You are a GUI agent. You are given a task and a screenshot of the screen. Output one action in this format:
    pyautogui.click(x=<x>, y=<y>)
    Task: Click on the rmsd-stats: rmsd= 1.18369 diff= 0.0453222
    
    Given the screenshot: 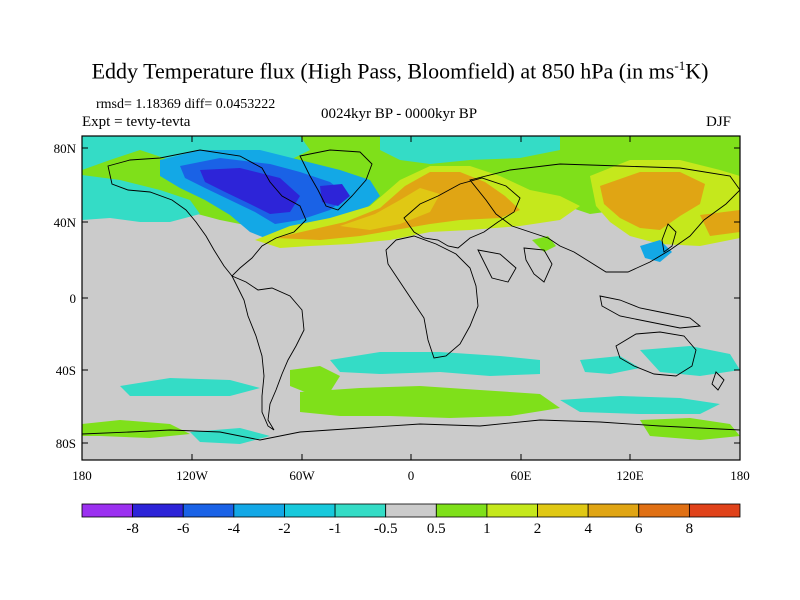 What is the action you would take?
    pyautogui.click(x=186, y=104)
    